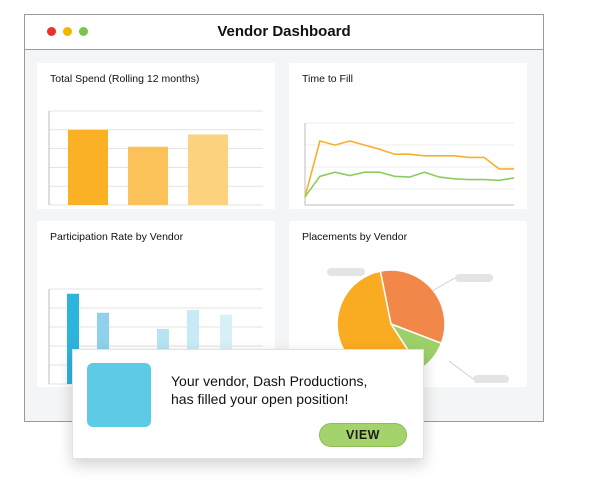 Image resolution: width=604 pixels, height=488 pixels. I want to click on panel-title: Placements by Vendor, so click(355, 237).